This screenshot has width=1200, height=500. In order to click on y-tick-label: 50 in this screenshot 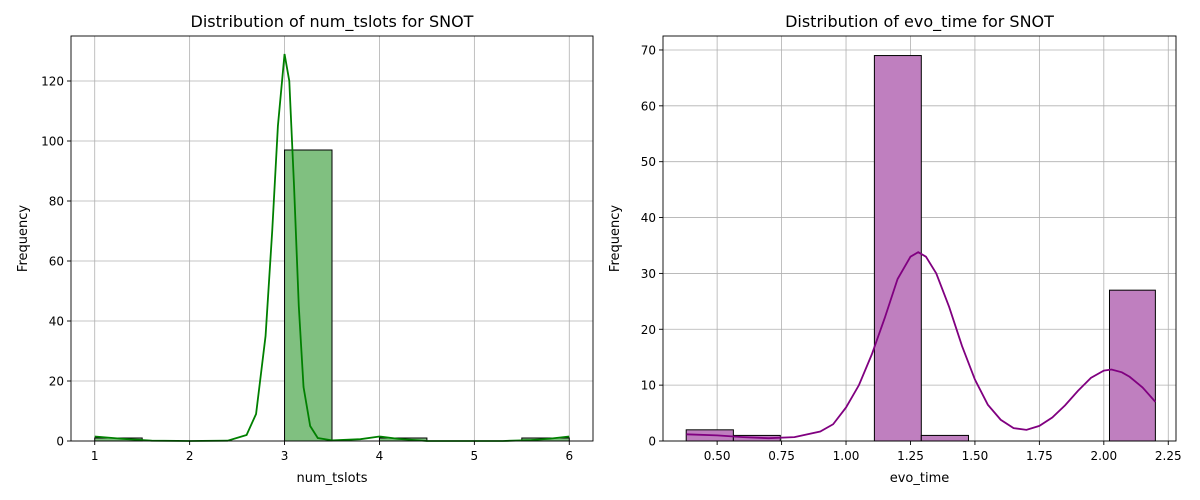, I will do `click(648, 162)`.